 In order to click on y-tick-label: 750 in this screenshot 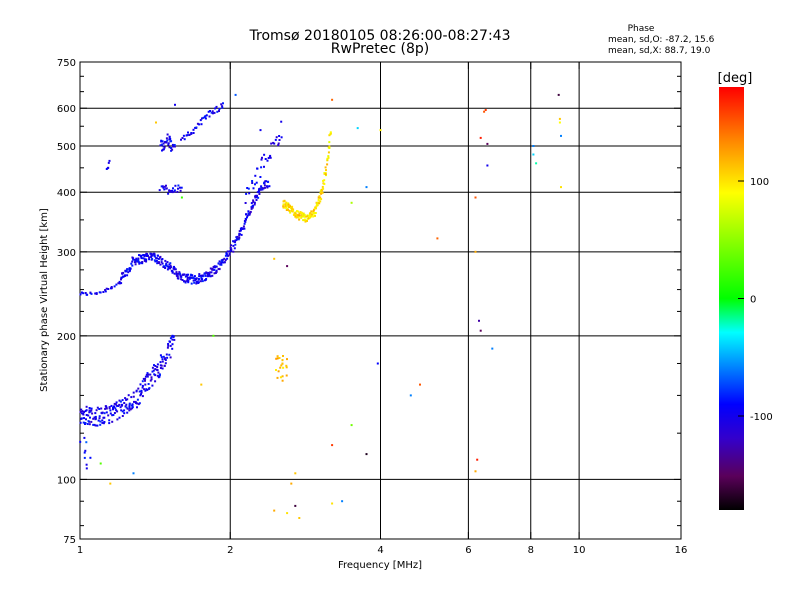, I will do `click(66, 63)`.